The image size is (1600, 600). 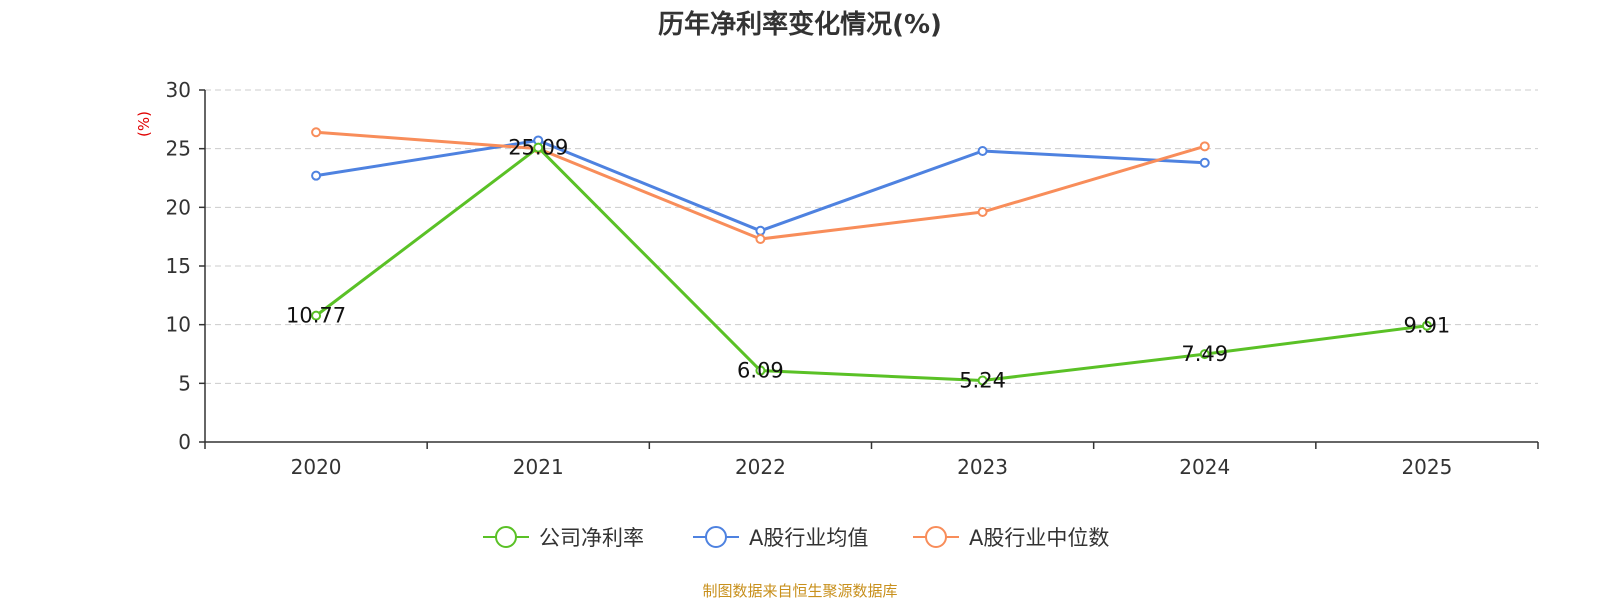 What do you see at coordinates (178, 207) in the screenshot?
I see `y-tick-label-20: 20` at bounding box center [178, 207].